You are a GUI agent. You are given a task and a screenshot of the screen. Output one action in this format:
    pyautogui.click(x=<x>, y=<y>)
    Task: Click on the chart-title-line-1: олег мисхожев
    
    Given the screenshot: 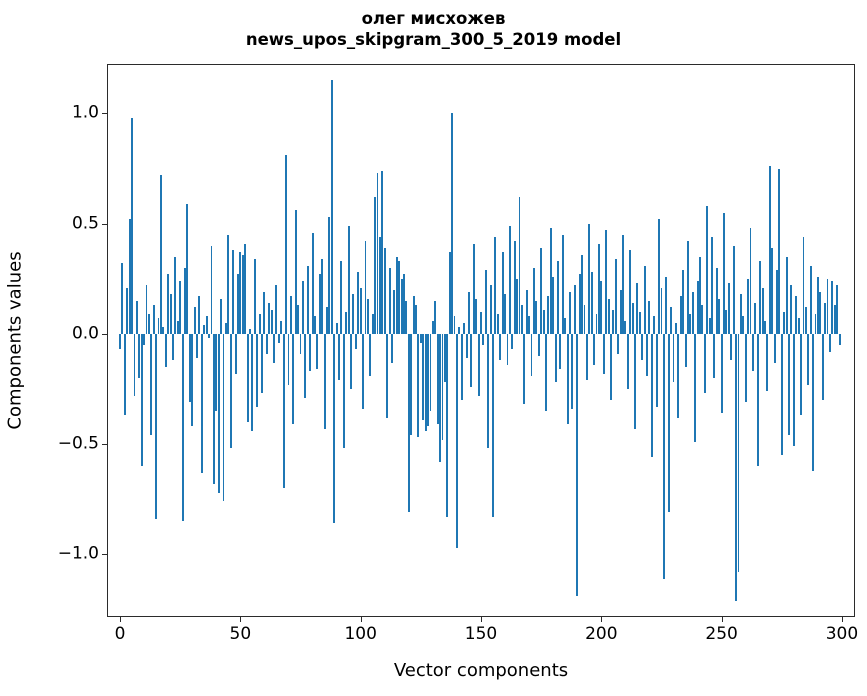 What is the action you would take?
    pyautogui.click(x=433, y=18)
    